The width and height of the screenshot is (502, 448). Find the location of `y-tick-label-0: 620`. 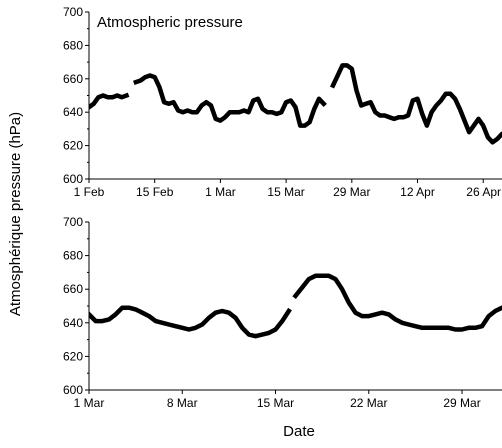

y-tick-label-0: 620 is located at coordinates (73, 146).